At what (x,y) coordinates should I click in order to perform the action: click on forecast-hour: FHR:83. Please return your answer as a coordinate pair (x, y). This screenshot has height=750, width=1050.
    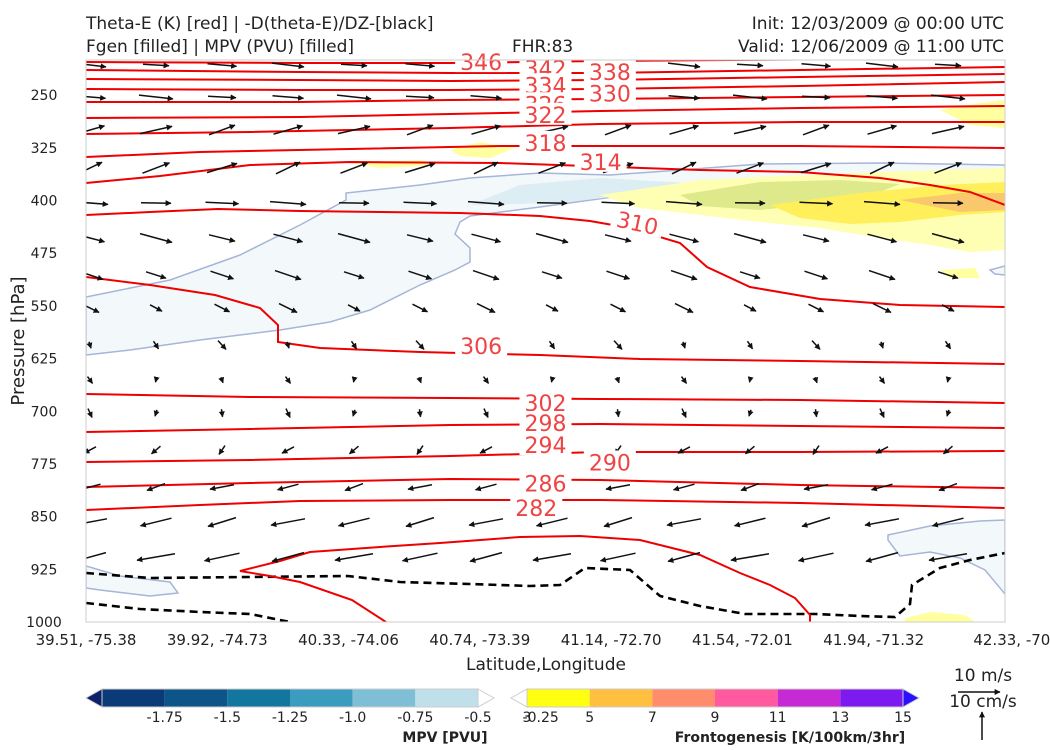
    Looking at the image, I should click on (543, 47).